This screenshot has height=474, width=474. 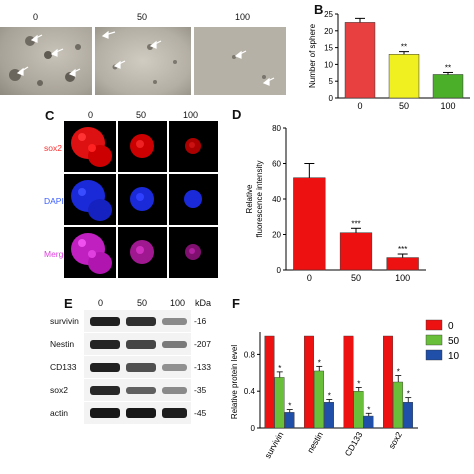 I want to click on wb-mw-actin: -45, so click(x=200, y=413).